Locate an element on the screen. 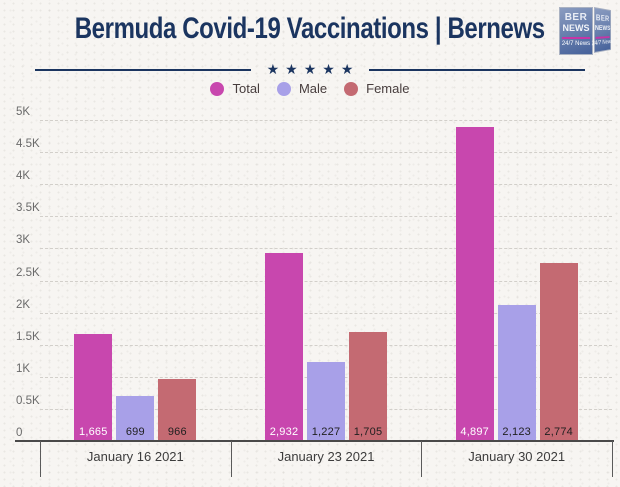  bar-total: 1,665 is located at coordinates (93, 387).